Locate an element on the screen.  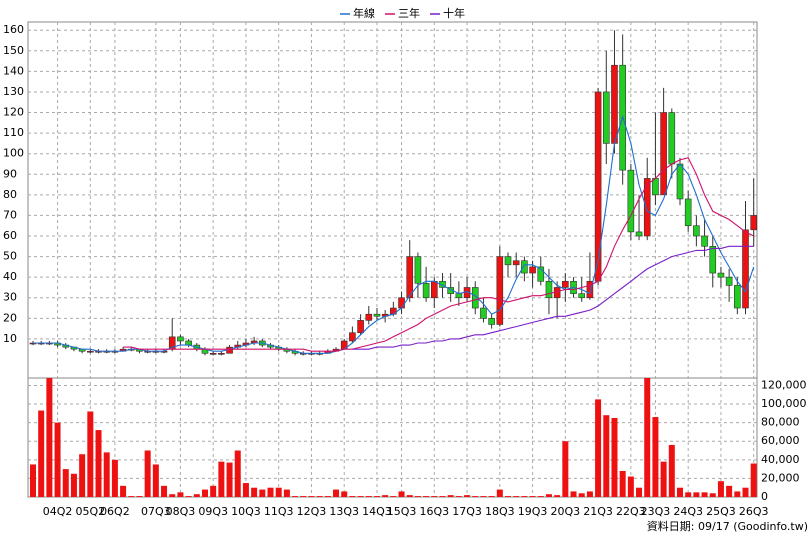
y-tick-label: 160 is located at coordinates (13, 29).